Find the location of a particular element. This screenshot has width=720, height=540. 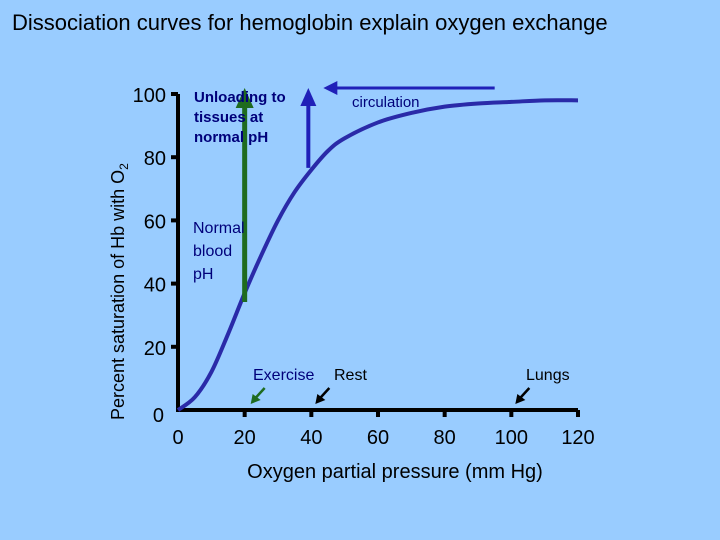

label-rest: Rest is located at coordinates (350, 375).